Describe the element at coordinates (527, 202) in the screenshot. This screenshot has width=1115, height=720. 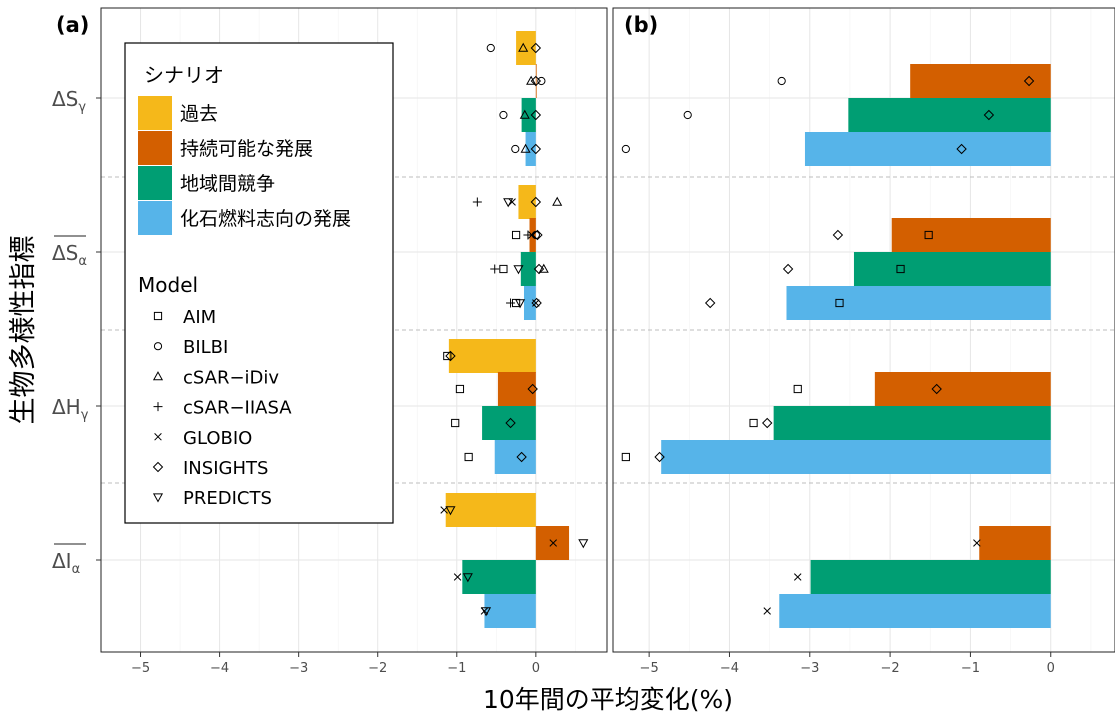
I see `bar-past` at that location.